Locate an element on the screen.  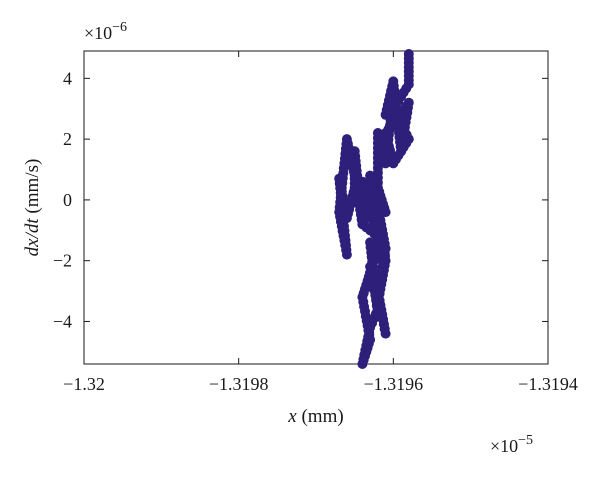
x-tick-label: −1.32 is located at coordinates (84, 384).